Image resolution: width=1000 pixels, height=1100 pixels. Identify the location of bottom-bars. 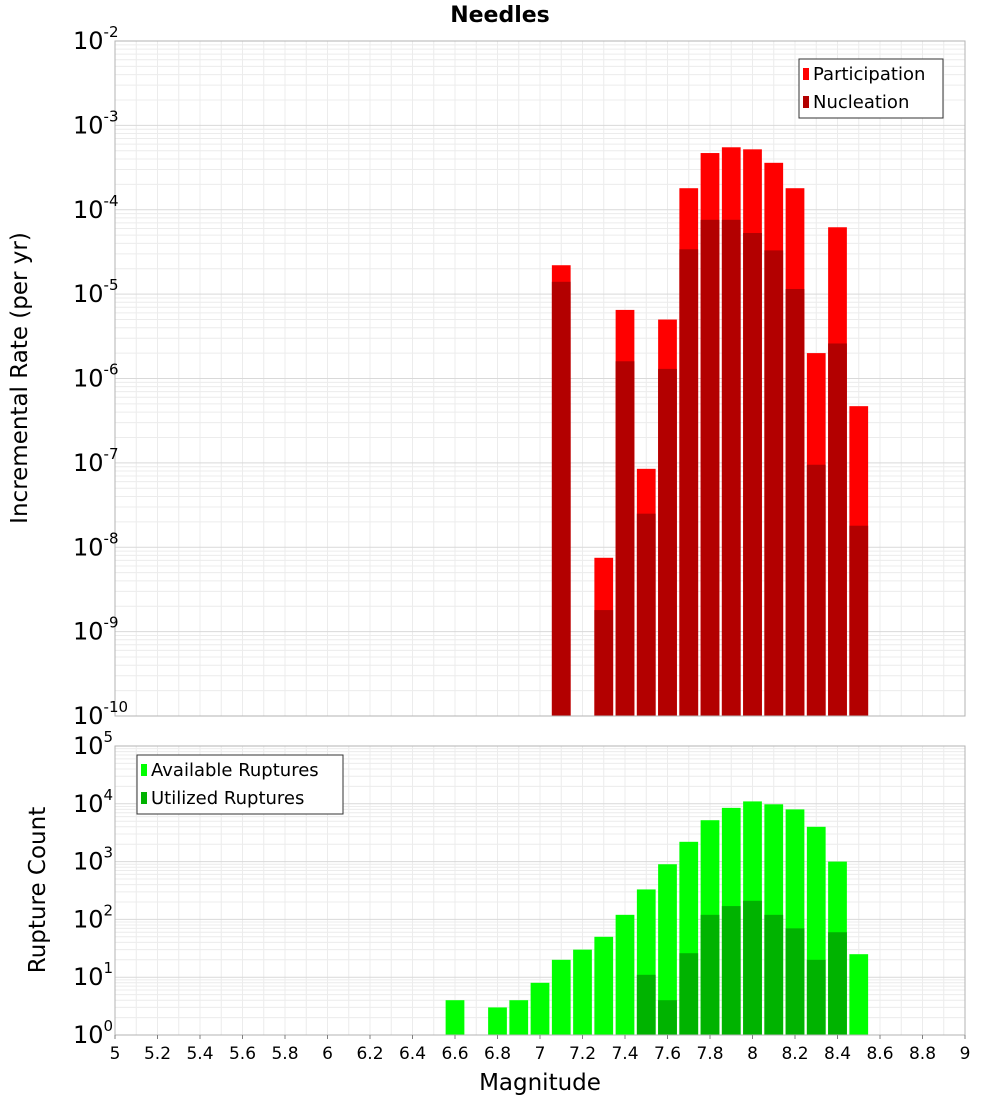
(657, 918).